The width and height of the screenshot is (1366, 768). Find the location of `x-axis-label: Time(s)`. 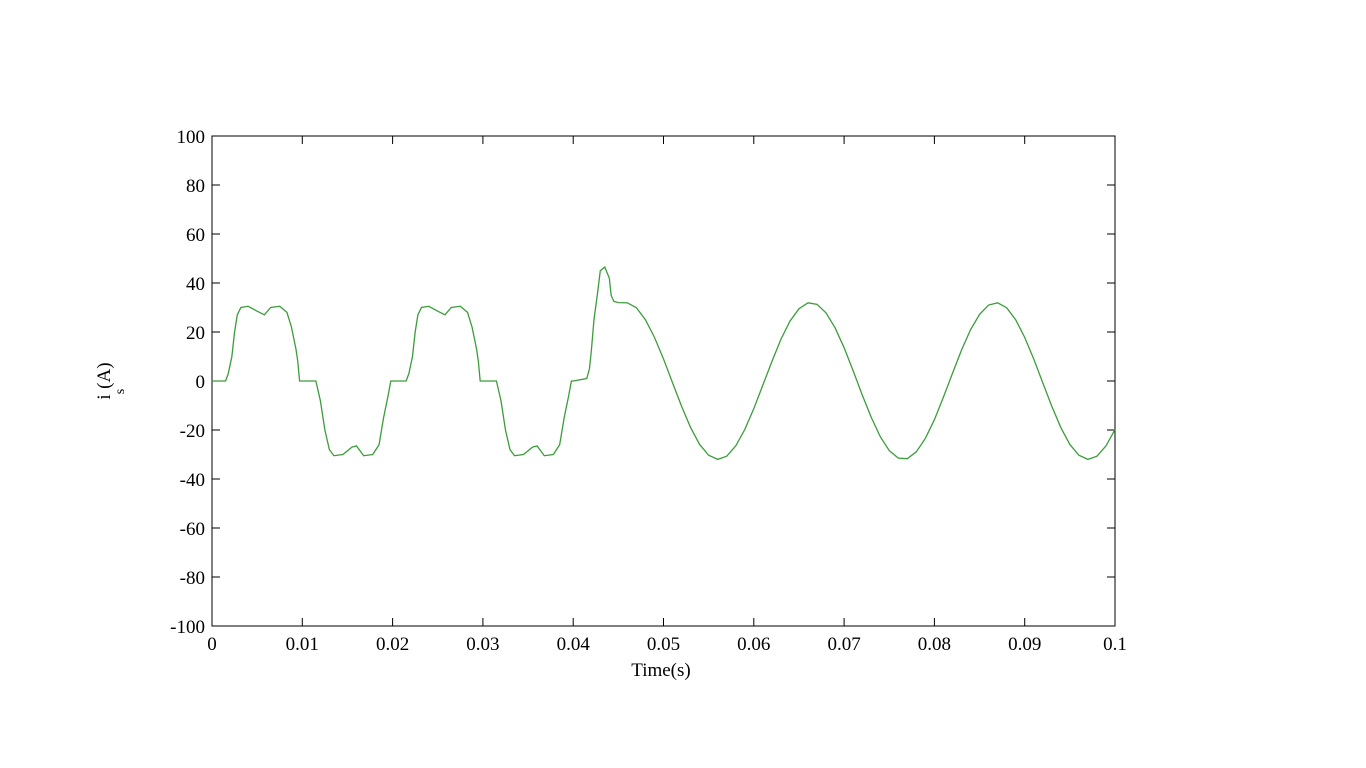

x-axis-label: Time(s) is located at coordinates (660, 670).